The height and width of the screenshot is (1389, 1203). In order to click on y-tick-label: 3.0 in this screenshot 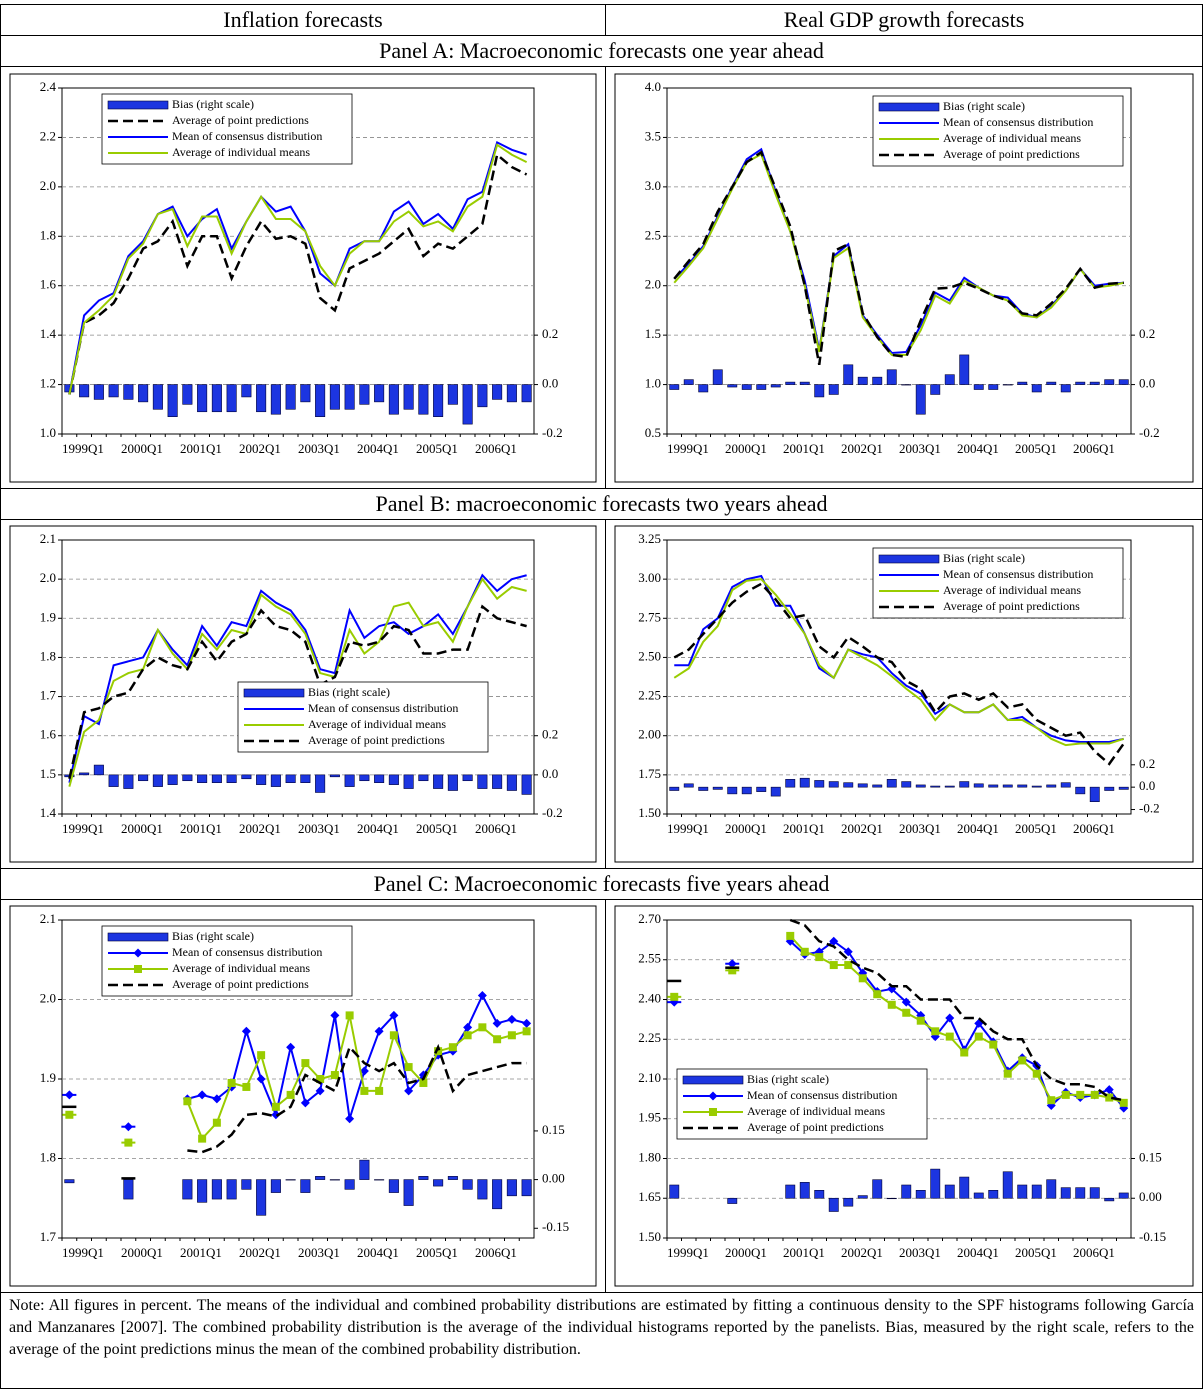, I will do `click(653, 185)`.